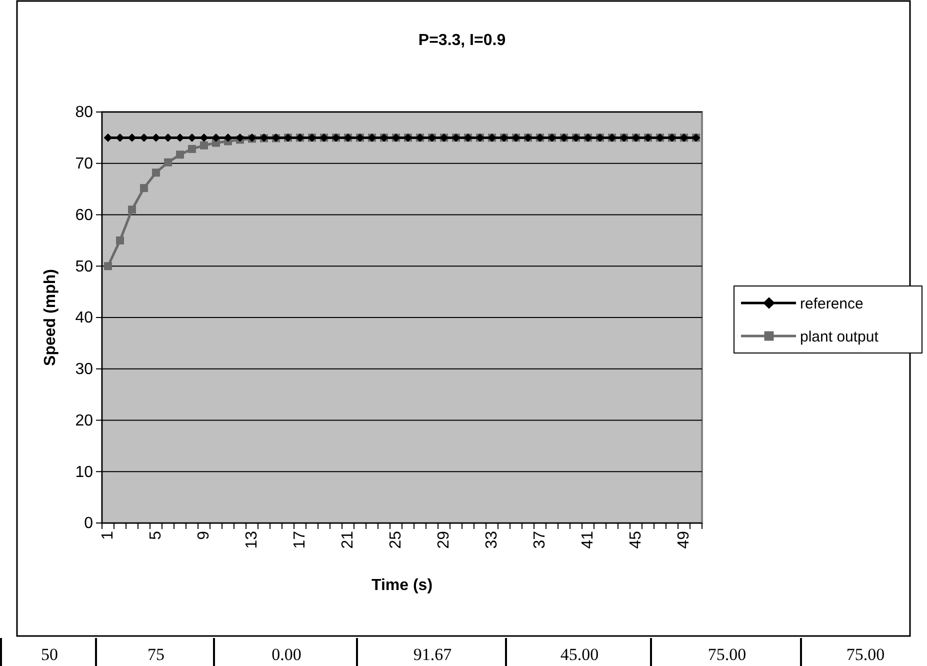 The width and height of the screenshot is (927, 666). I want to click on y-tick-label: 60, so click(84, 215).